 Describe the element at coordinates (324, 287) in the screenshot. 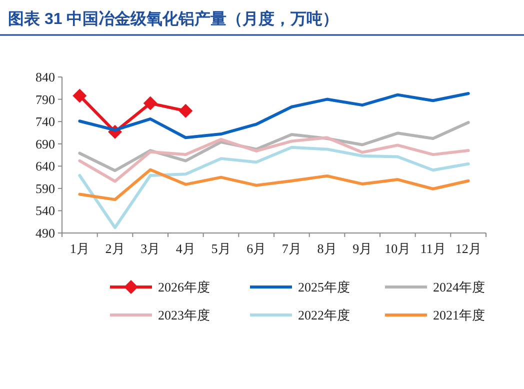

I see `legend-label: 2025年度` at that location.